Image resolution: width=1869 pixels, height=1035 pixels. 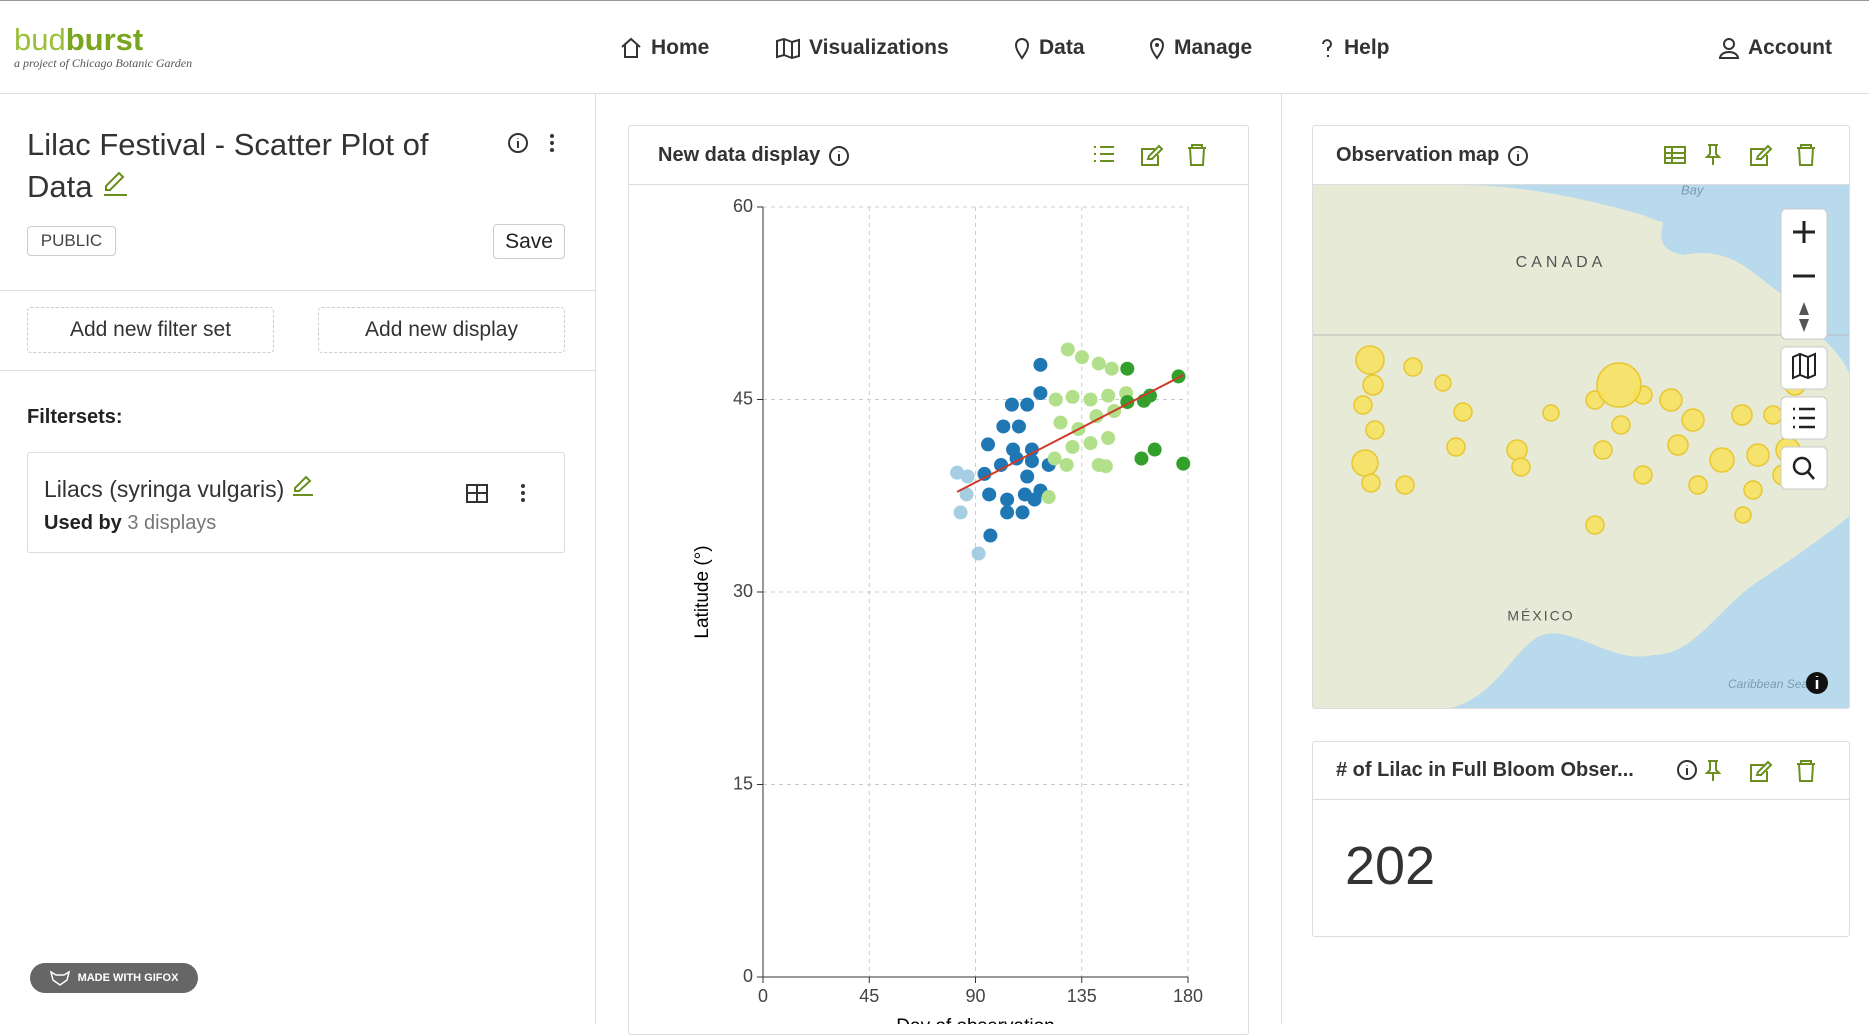 I want to click on add-filter-button: Add new filter set, so click(x=150, y=330).